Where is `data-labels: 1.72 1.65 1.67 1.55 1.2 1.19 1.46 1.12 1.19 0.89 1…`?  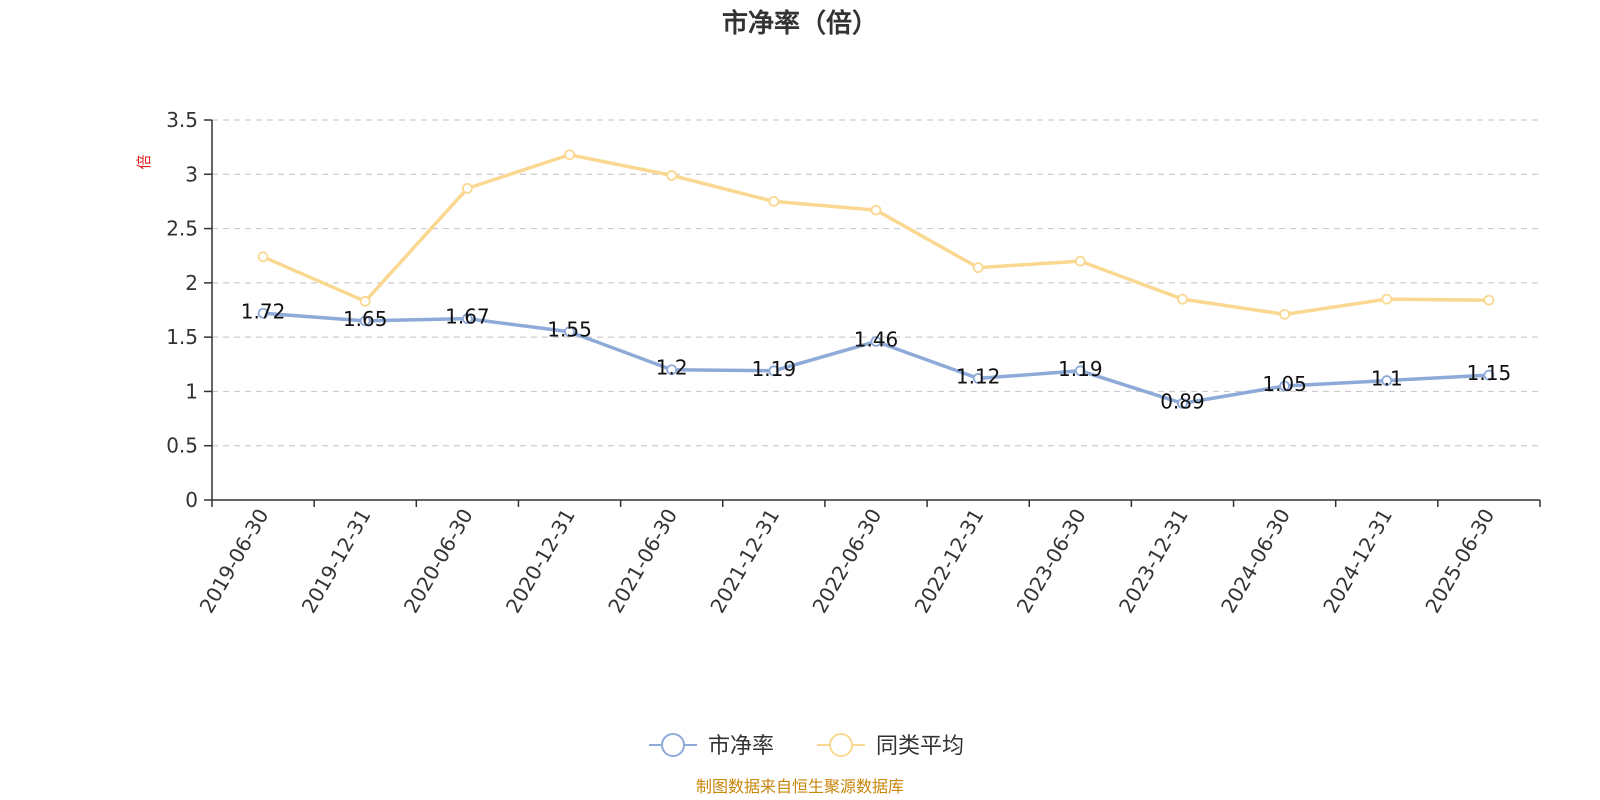
data-labels: 1.72 1.65 1.67 1.55 1.2 1.19 1.46 1.12 1.19 0.89 1… is located at coordinates (876, 356).